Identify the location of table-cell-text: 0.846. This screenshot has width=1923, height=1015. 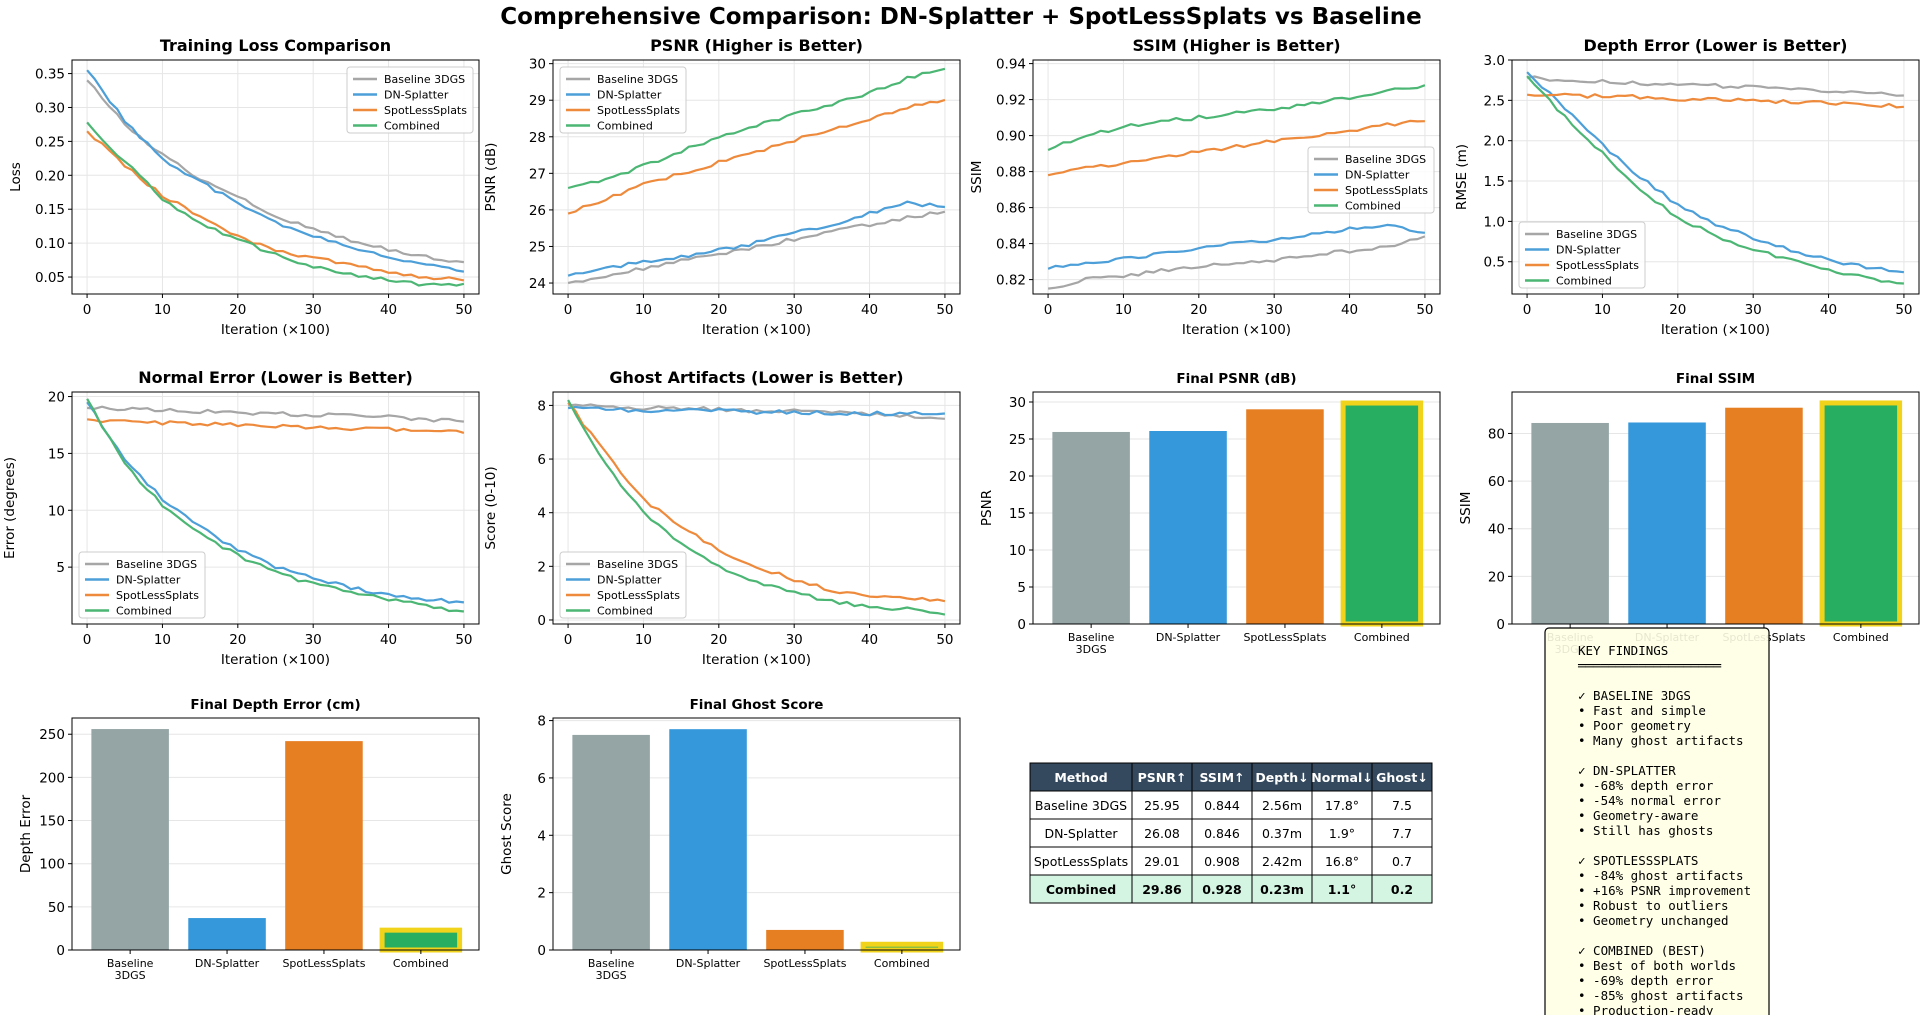
(1222, 833).